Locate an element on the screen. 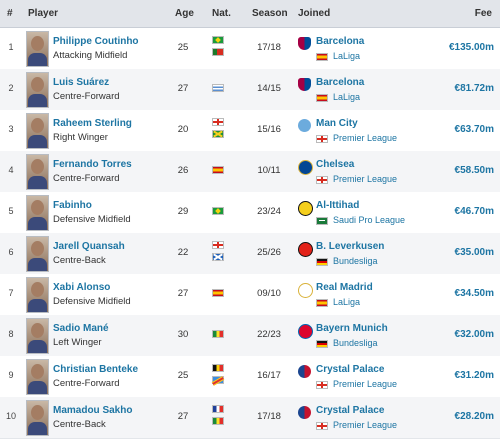 This screenshot has width=500, height=440. club-name-link: Al-Ittihad is located at coordinates (338, 205).